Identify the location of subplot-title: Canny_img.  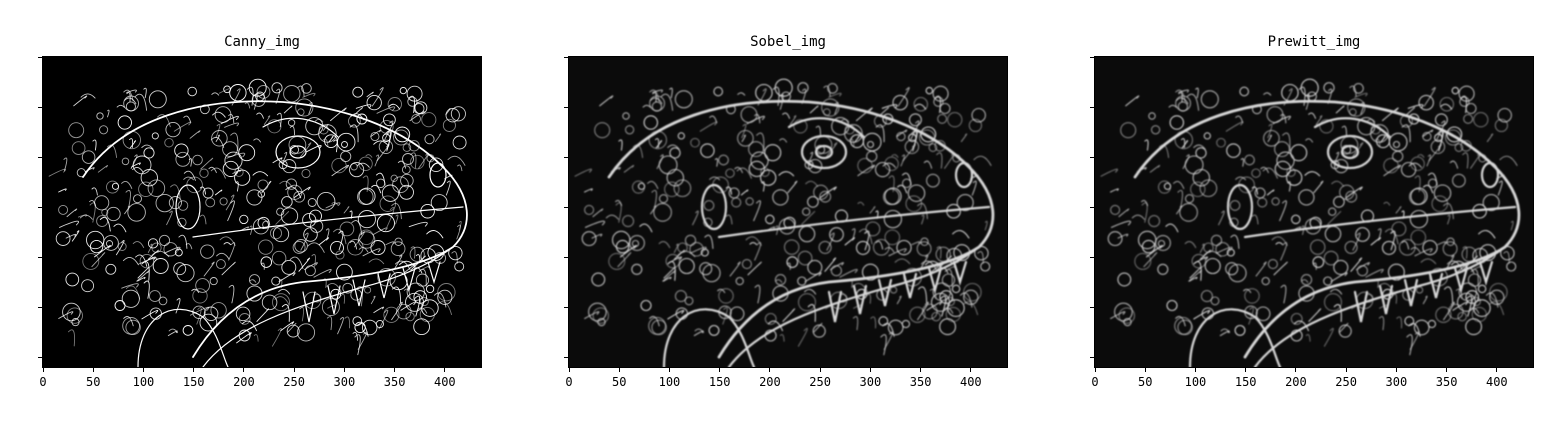
(262, 42).